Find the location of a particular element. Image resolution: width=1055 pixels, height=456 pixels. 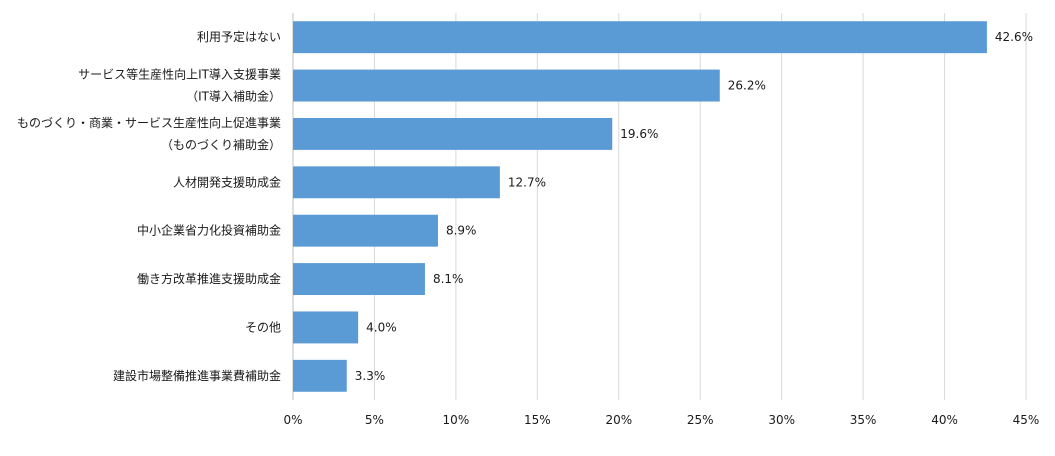

category-label: 建設市場整備推進事業費補助金 is located at coordinates (197, 375).